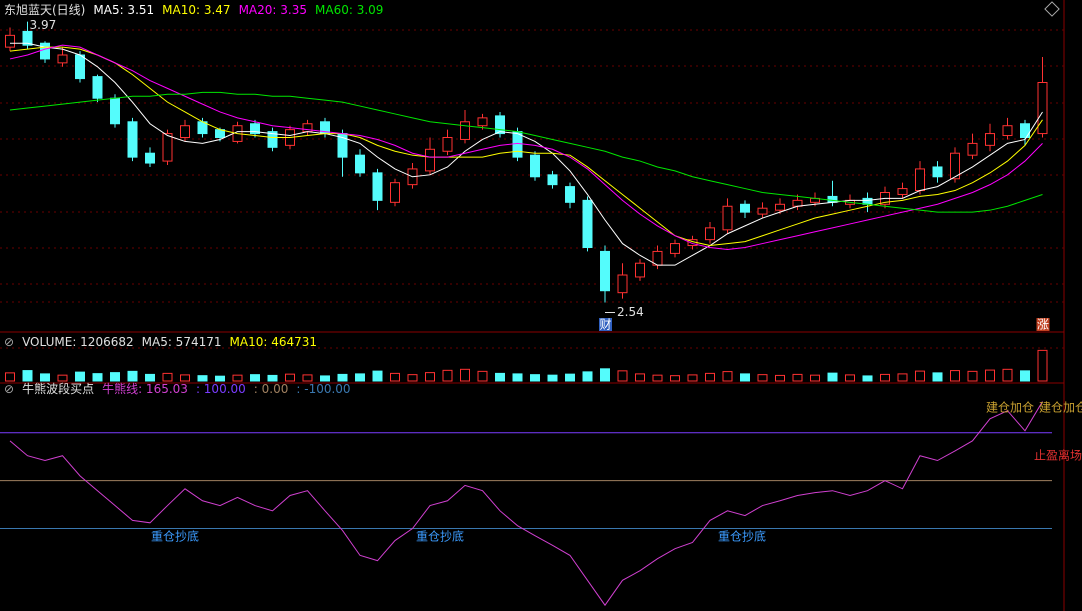 This screenshot has width=1082, height=611. I want to click on indicator-title: 牛熊波段买点, so click(58, 389).